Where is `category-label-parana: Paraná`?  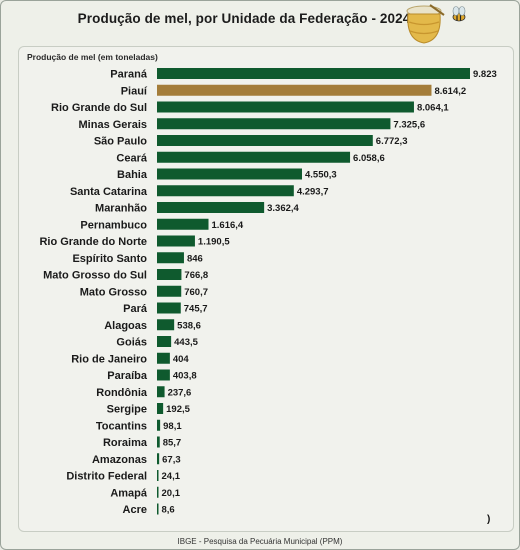 category-label-parana: Paraná is located at coordinates (129, 75).